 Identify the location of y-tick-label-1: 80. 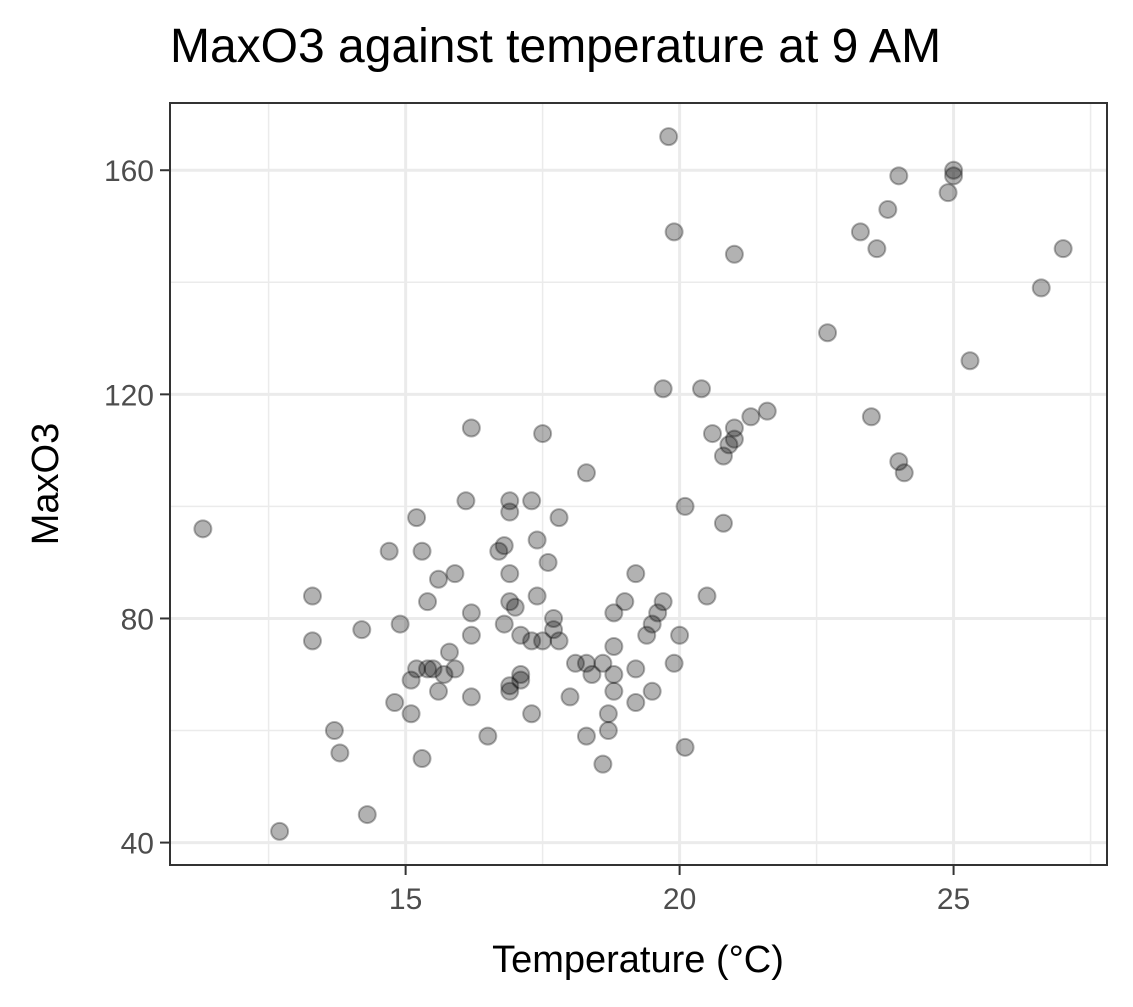
(137, 619).